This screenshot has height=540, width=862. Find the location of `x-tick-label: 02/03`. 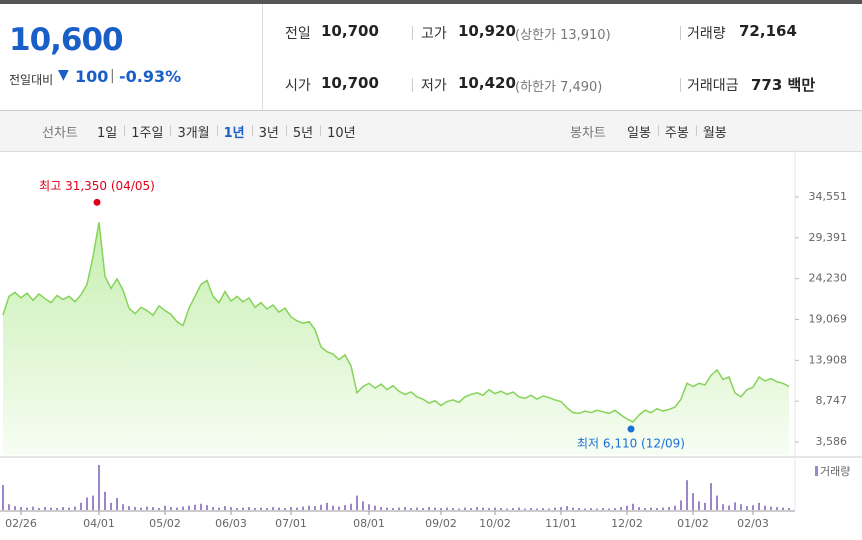

x-tick-label: 02/03 is located at coordinates (753, 523).